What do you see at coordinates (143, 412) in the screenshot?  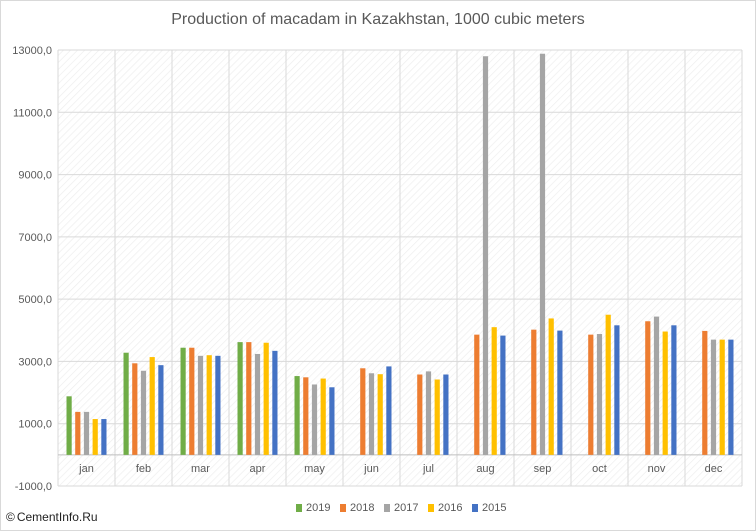 I see `bar-2017-feb` at bounding box center [143, 412].